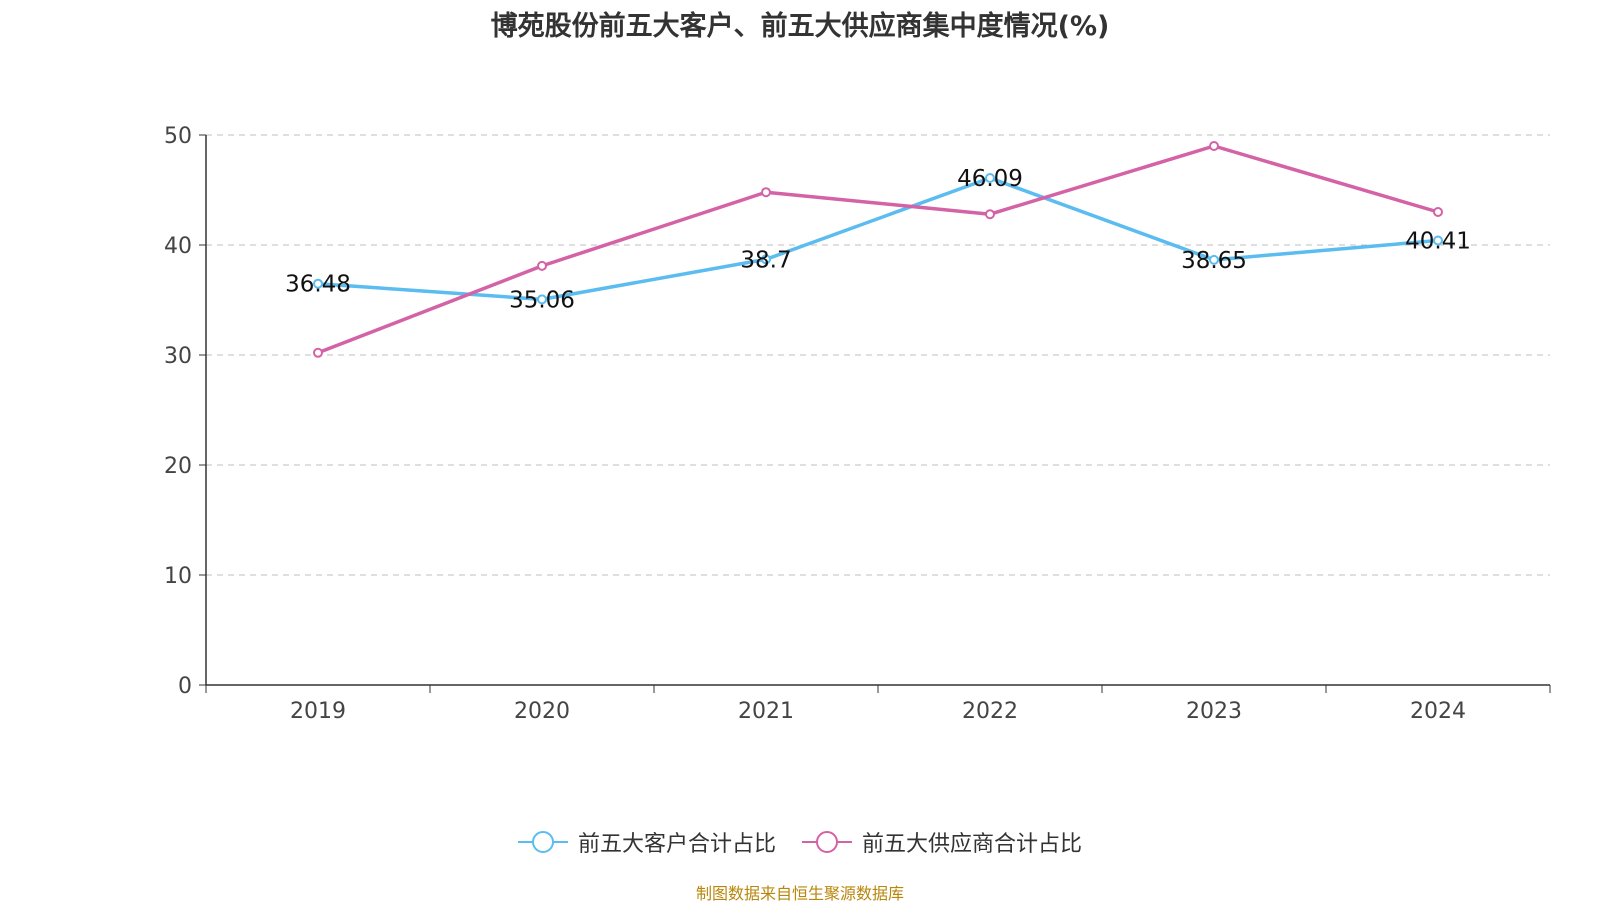  I want to click on y-tick-label: 30, so click(178, 356).